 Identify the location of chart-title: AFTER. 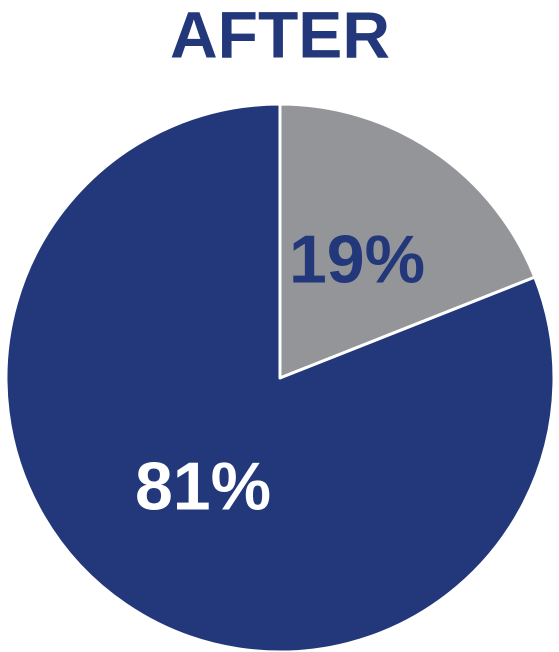
(280, 35).